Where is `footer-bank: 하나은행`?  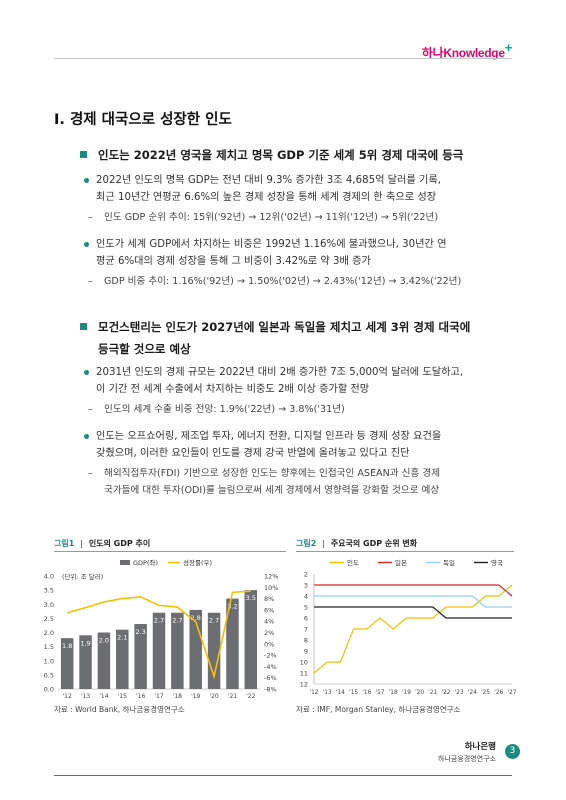 footer-bank: 하나은행 is located at coordinates (480, 747).